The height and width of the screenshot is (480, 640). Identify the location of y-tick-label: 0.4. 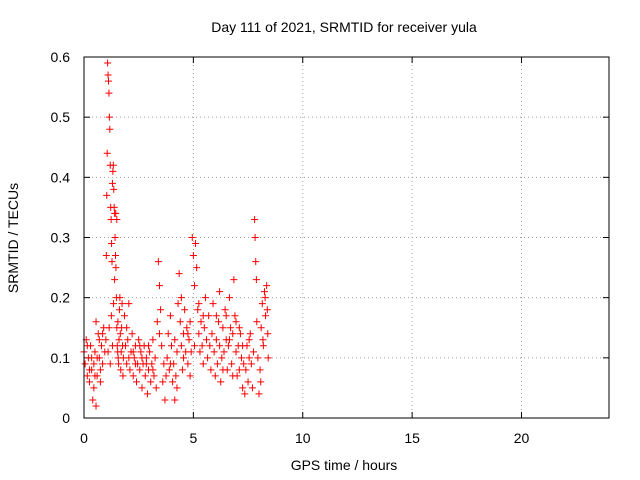
(61, 177).